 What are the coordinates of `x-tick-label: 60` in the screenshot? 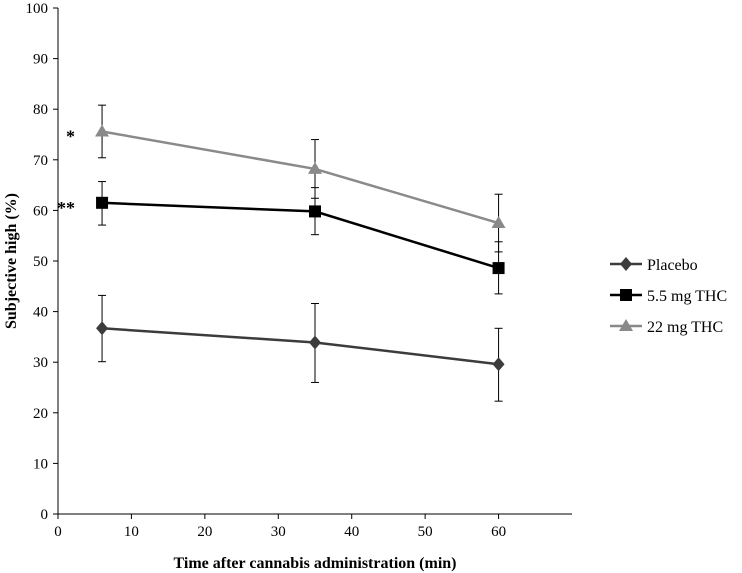 It's located at (498, 532).